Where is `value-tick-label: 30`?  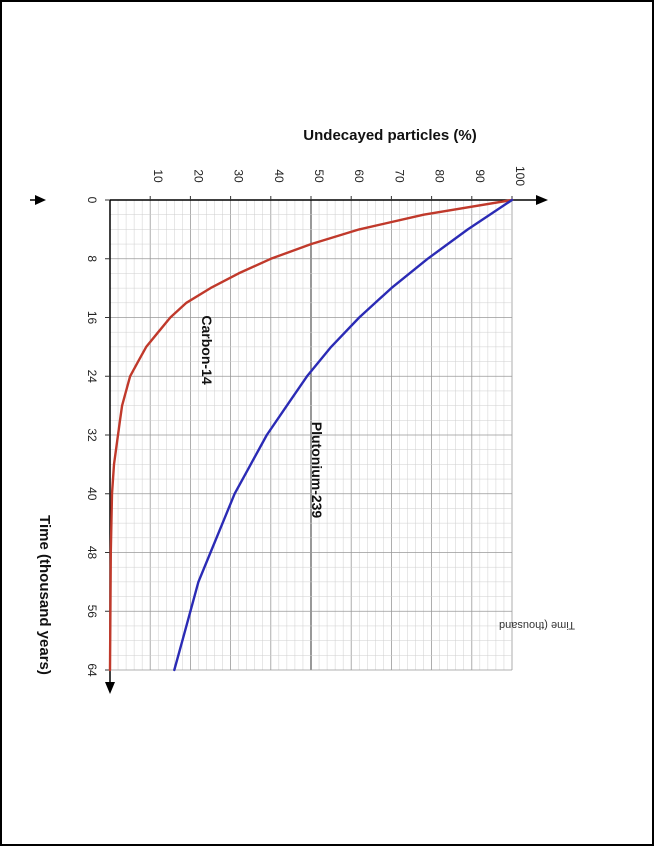 value-tick-label: 30 is located at coordinates (239, 176).